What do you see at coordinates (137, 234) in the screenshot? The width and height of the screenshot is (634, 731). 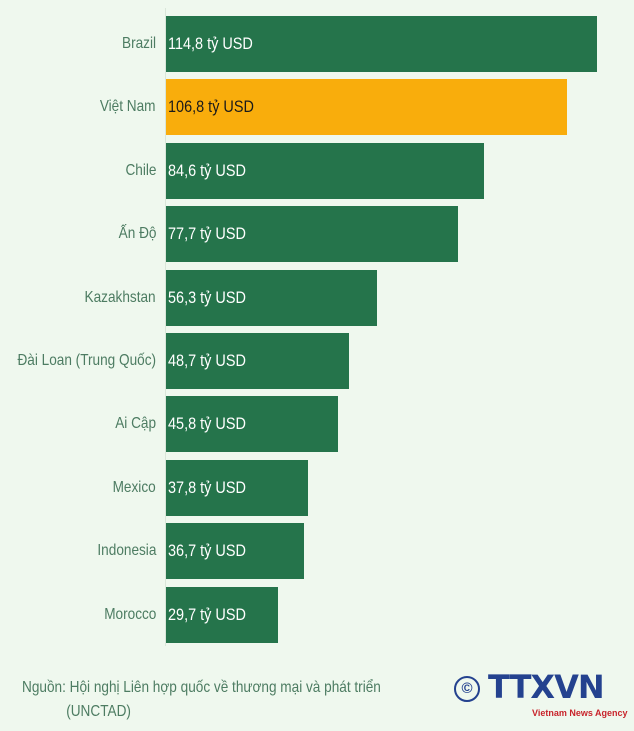 I see `category-label: Ấn Độ` at bounding box center [137, 234].